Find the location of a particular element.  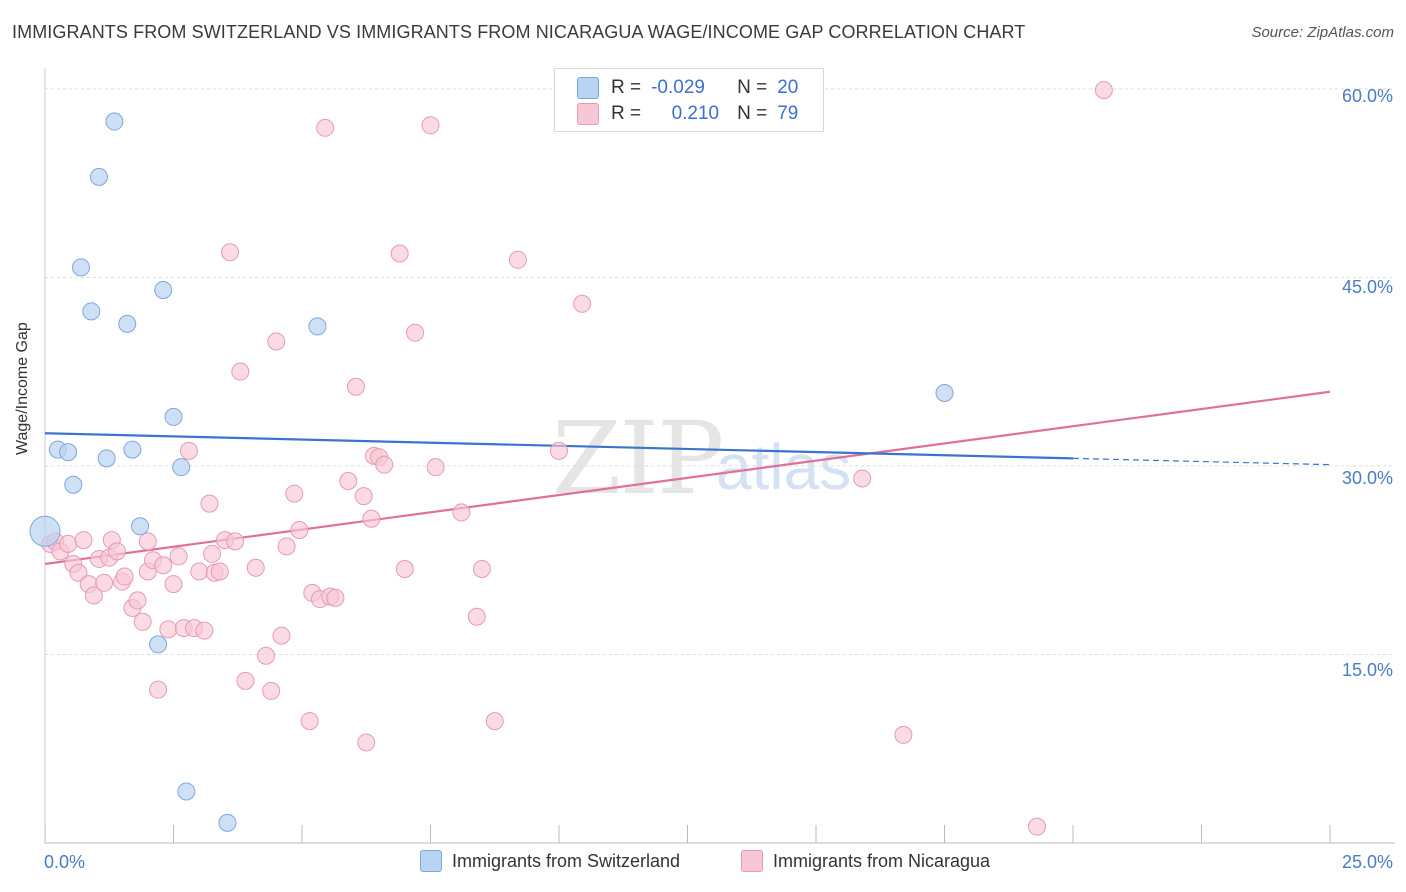

y-tick-label: 30.0% is located at coordinates (1367, 478).